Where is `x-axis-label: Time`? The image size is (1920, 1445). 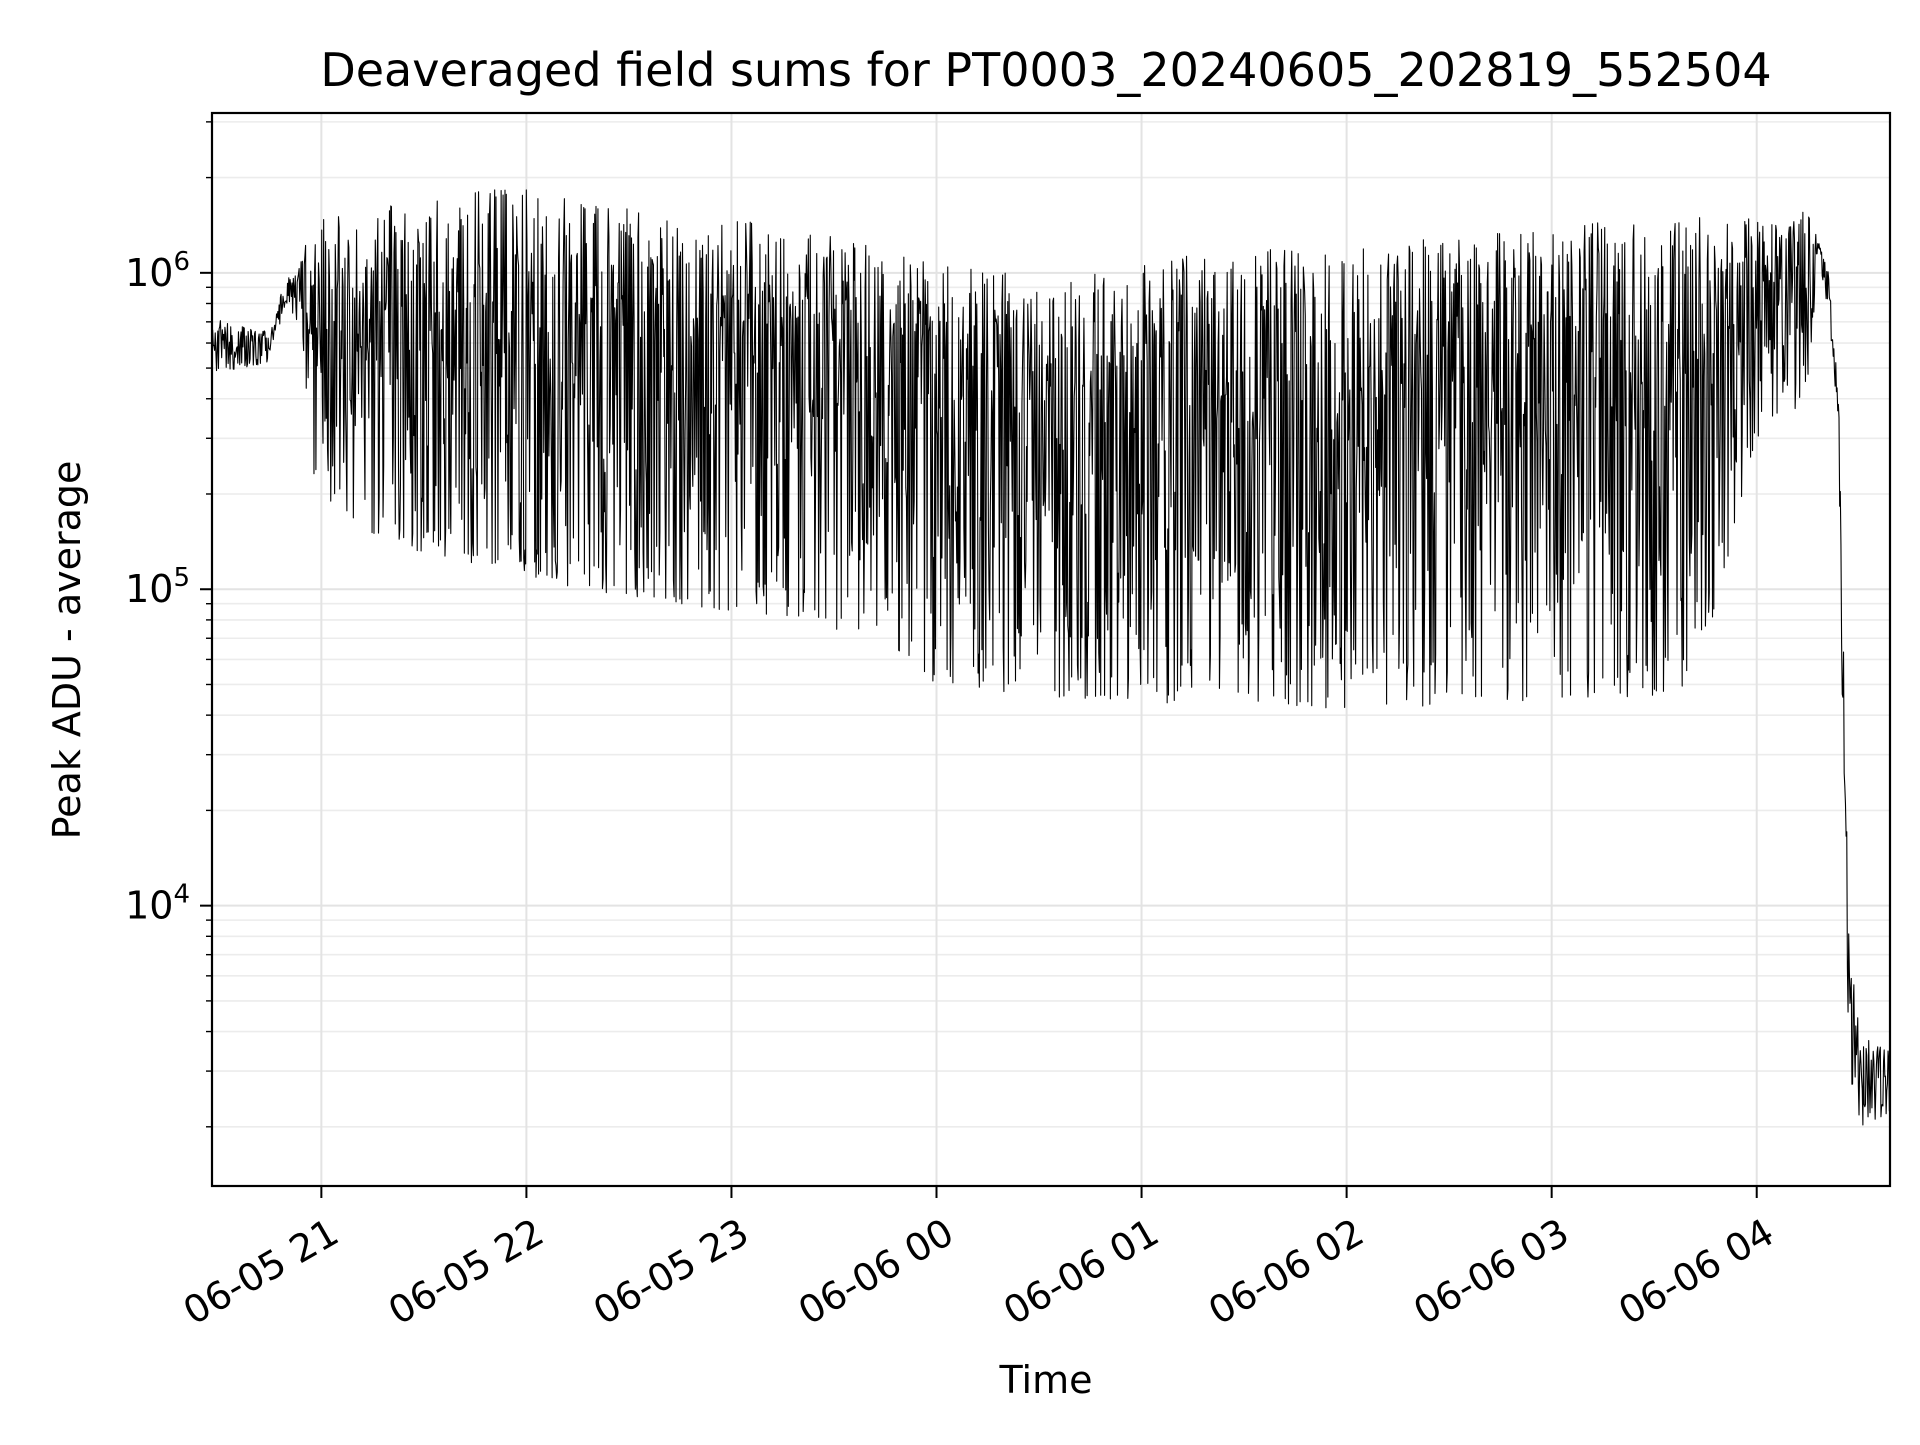
x-axis-label: Time is located at coordinates (1046, 1380).